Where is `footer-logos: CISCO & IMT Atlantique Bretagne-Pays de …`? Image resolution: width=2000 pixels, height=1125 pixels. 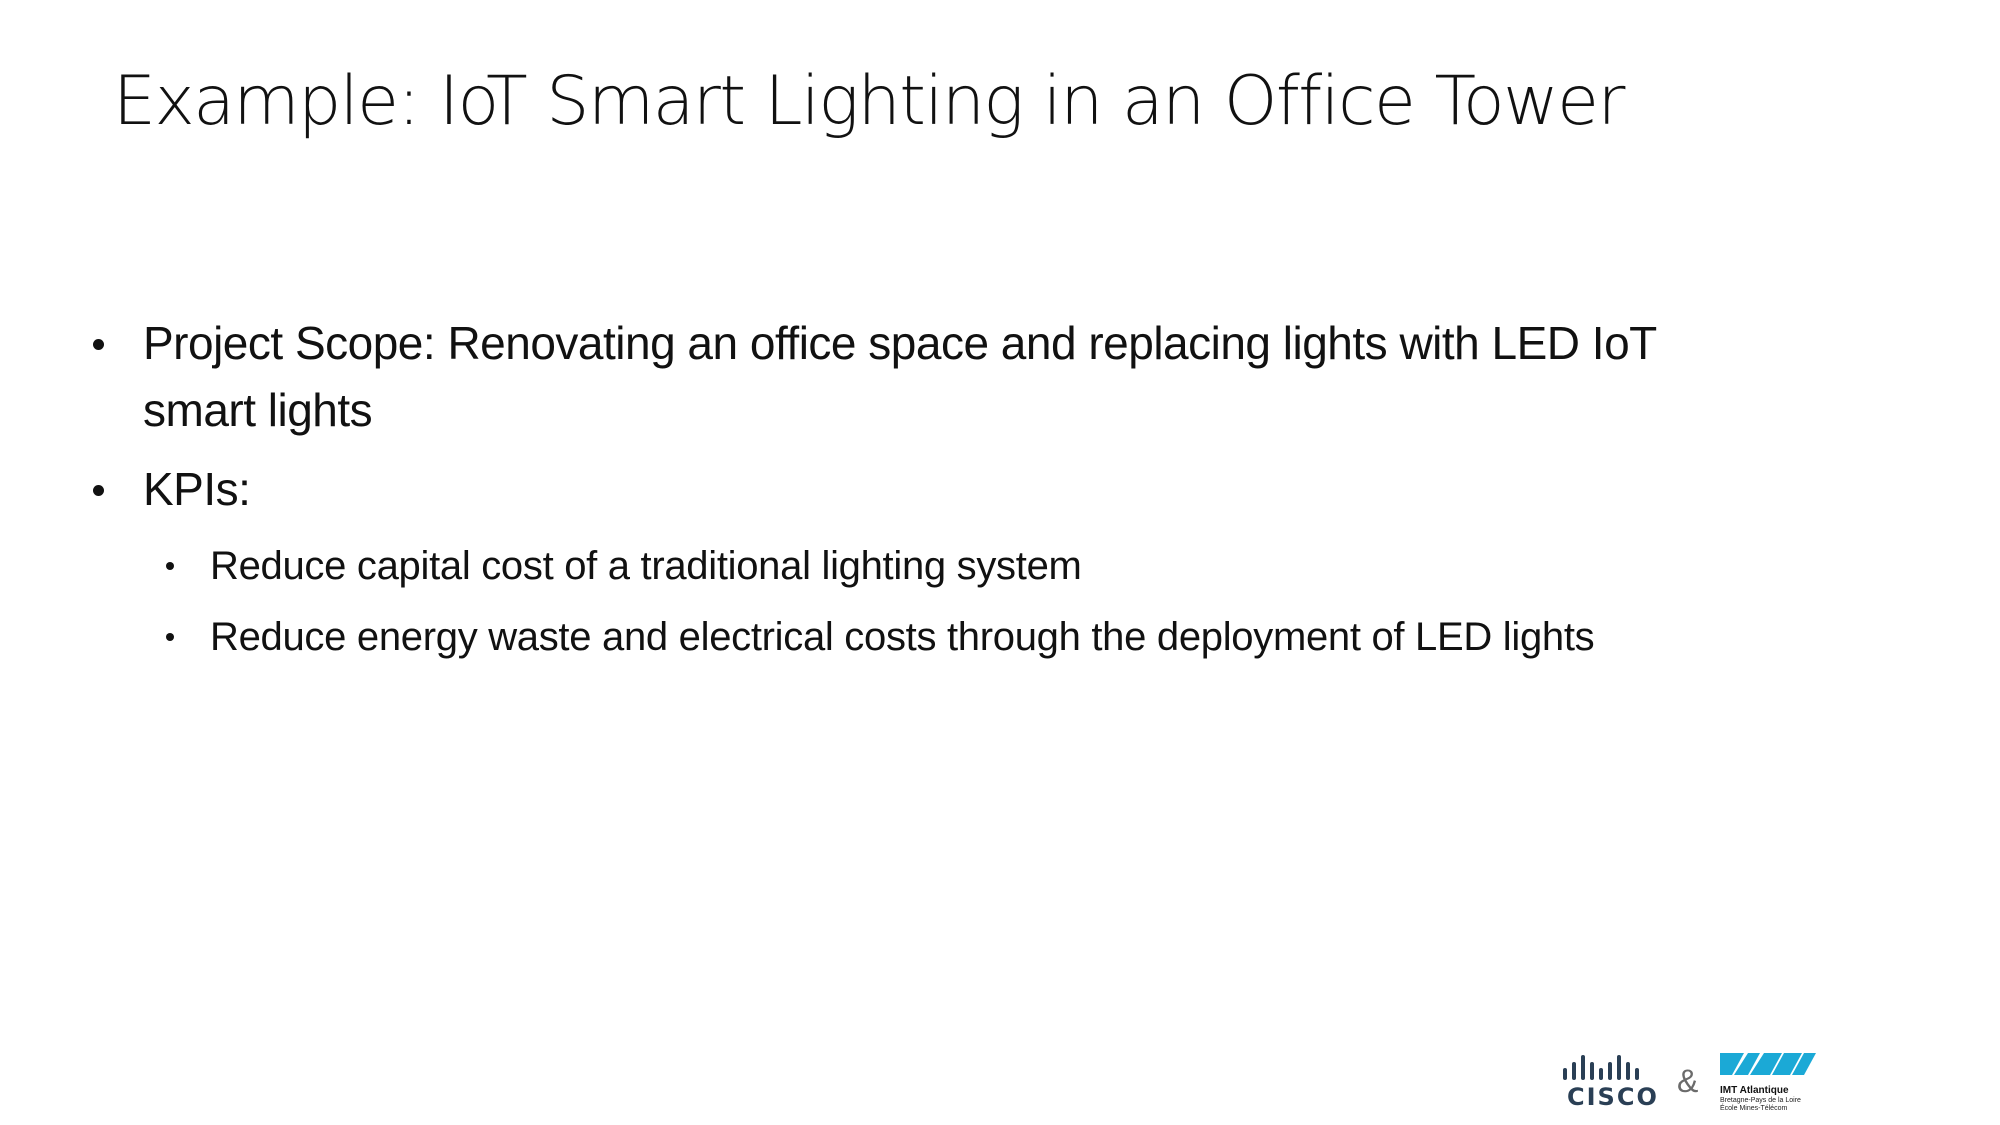
footer-logos: CISCO & IMT Atlantique Bretagne-Pays de … is located at coordinates (1695, 1083).